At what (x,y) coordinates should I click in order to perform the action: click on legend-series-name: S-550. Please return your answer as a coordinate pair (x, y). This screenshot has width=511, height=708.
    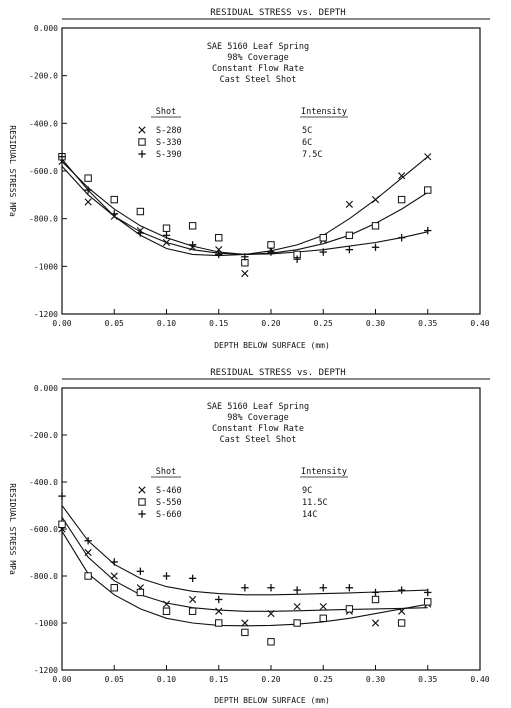
    Looking at the image, I should click on (169, 503).